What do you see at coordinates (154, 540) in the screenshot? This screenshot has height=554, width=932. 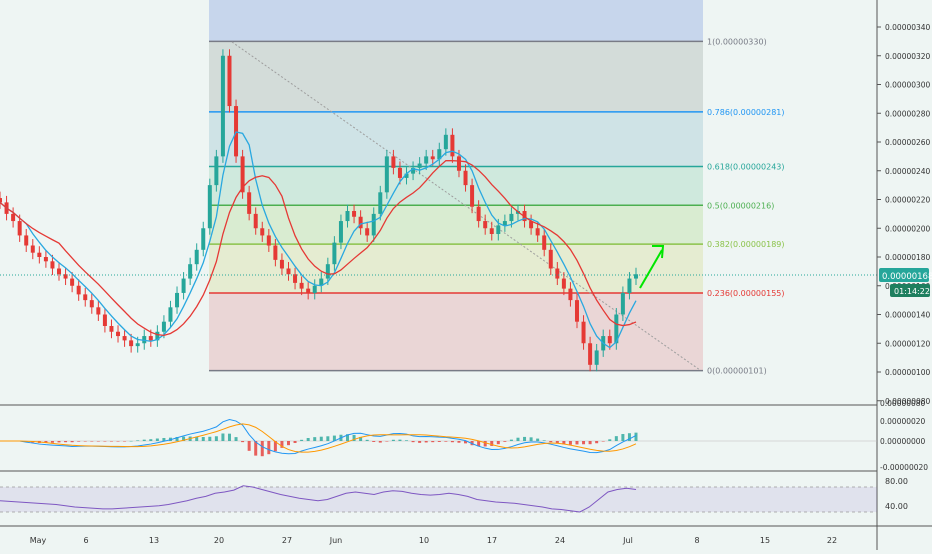 I see `time-tick-label: 13` at bounding box center [154, 540].